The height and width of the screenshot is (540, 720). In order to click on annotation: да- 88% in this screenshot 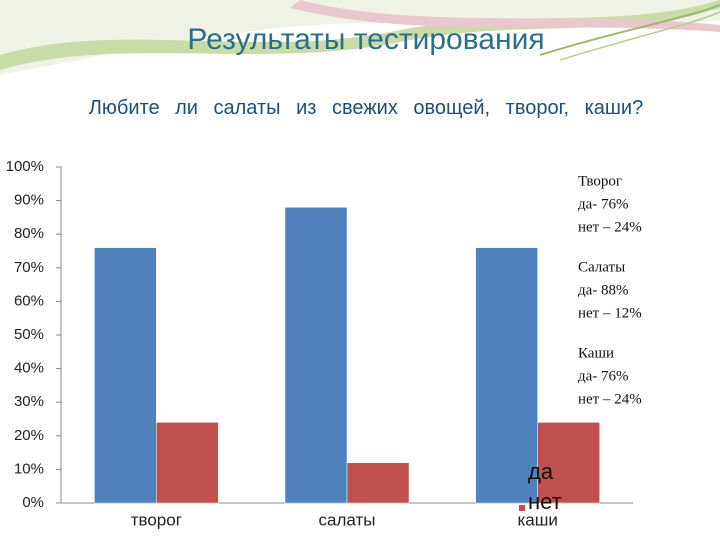, I will do `click(603, 290)`.